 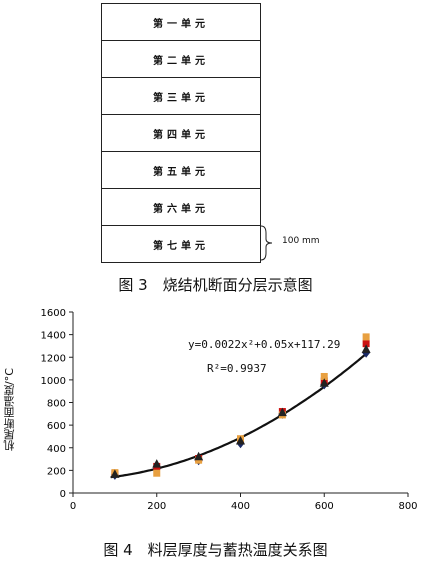 What do you see at coordinates (53, 313) in the screenshot?
I see `y-tick-label: 1600` at bounding box center [53, 313].